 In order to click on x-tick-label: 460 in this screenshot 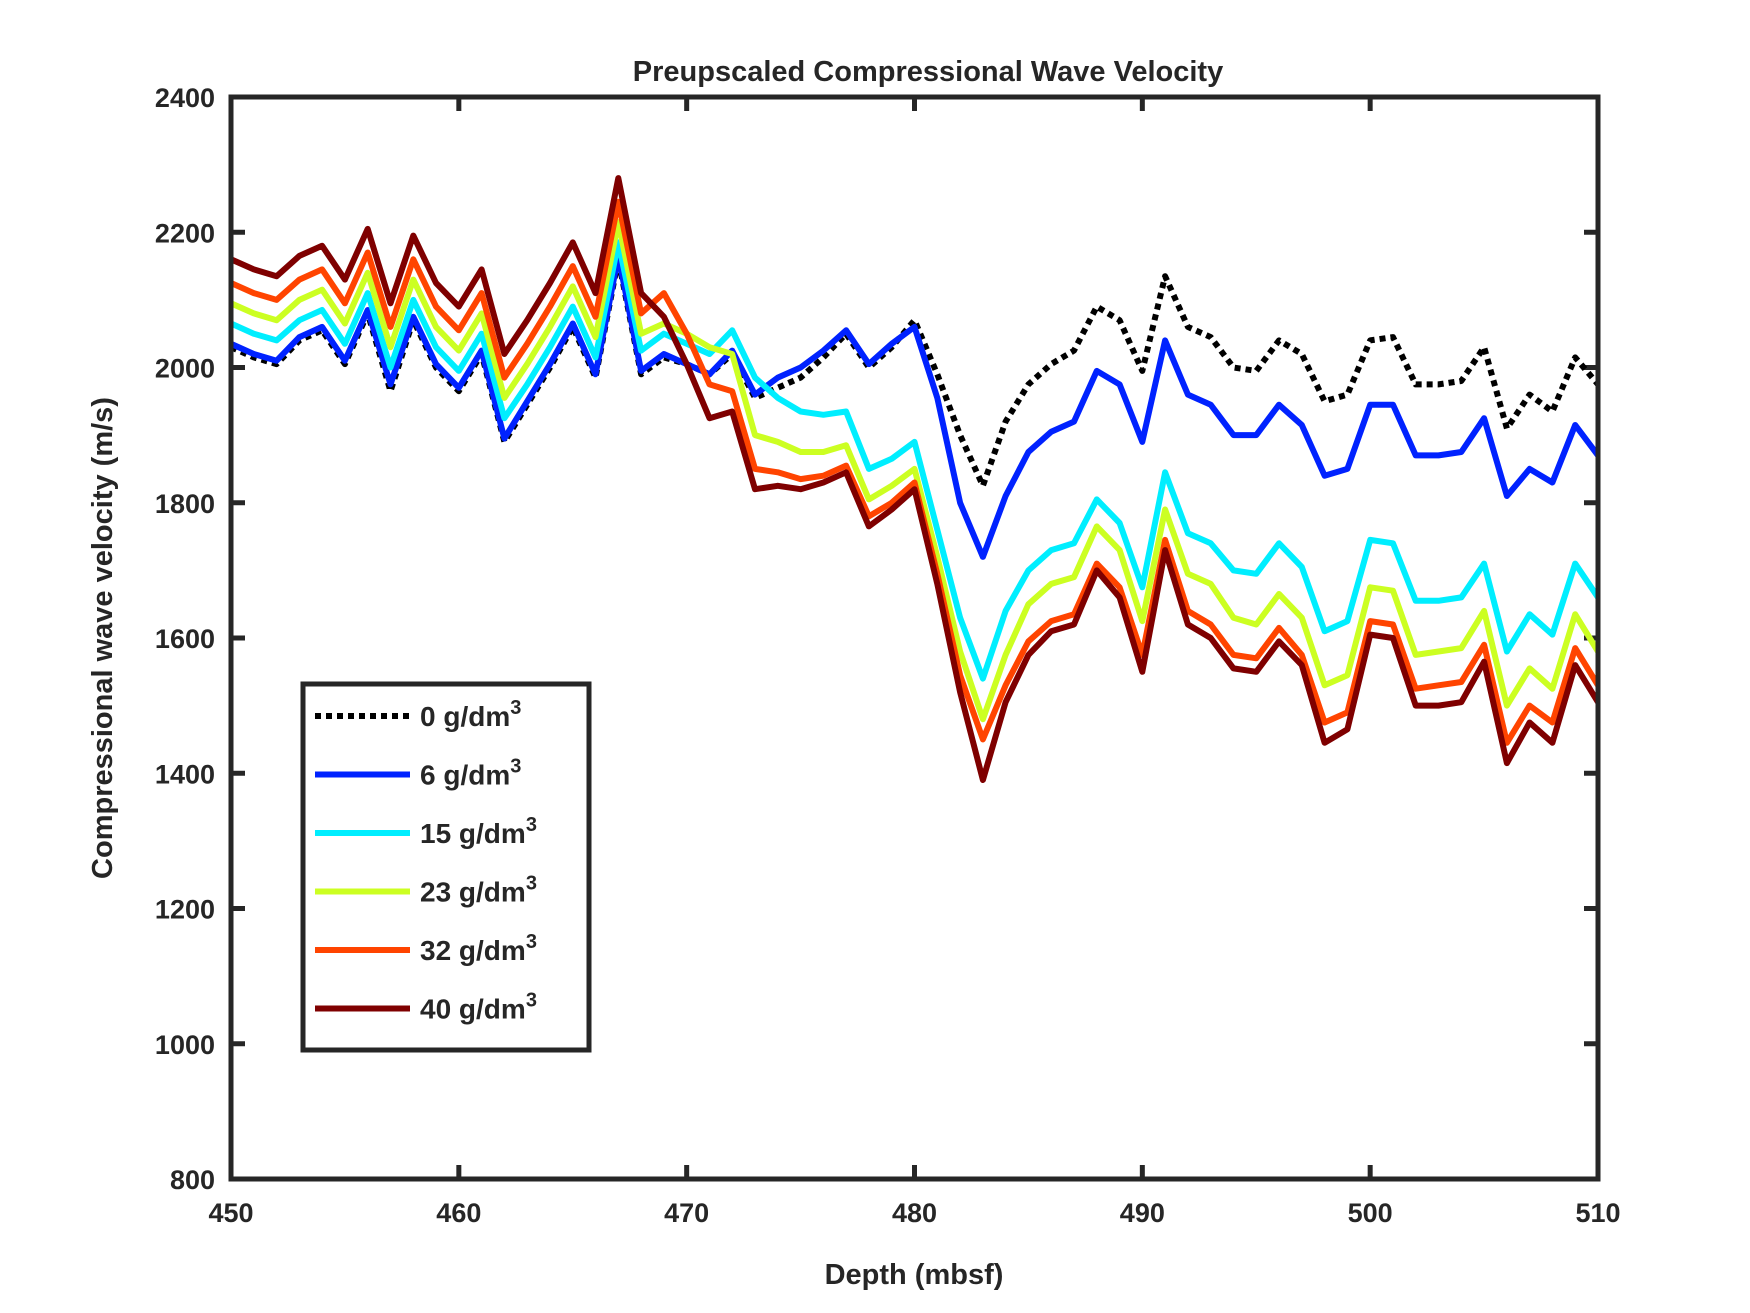, I will do `click(458, 1213)`.